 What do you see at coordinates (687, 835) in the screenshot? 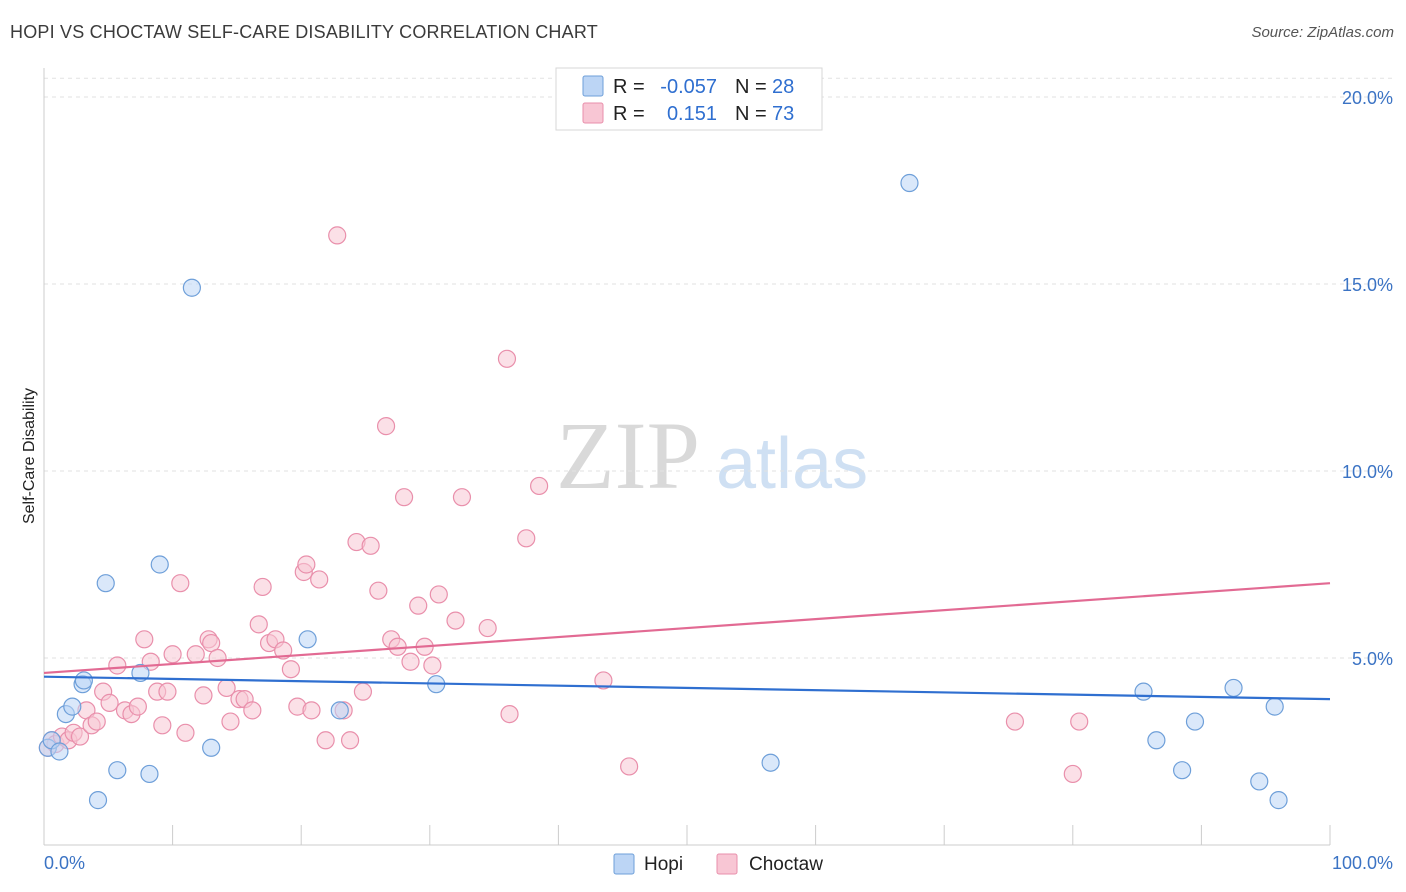
I see `x-ticks` at bounding box center [687, 835].